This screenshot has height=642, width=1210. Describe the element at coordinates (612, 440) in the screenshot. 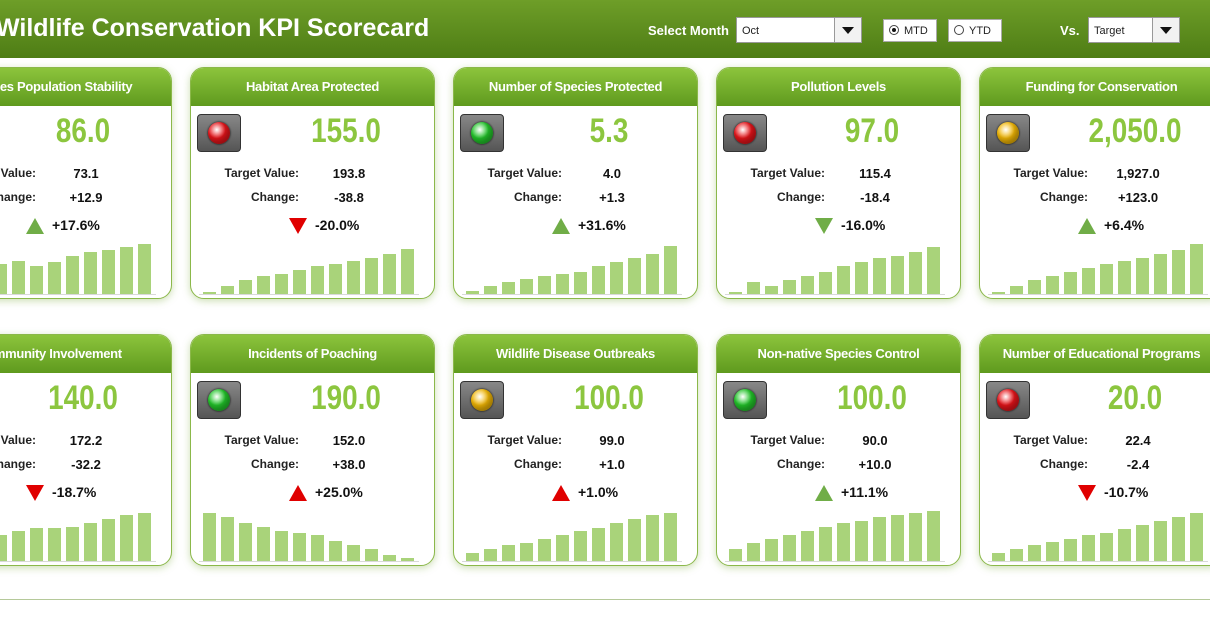

I see `target-value: 99.0` at that location.